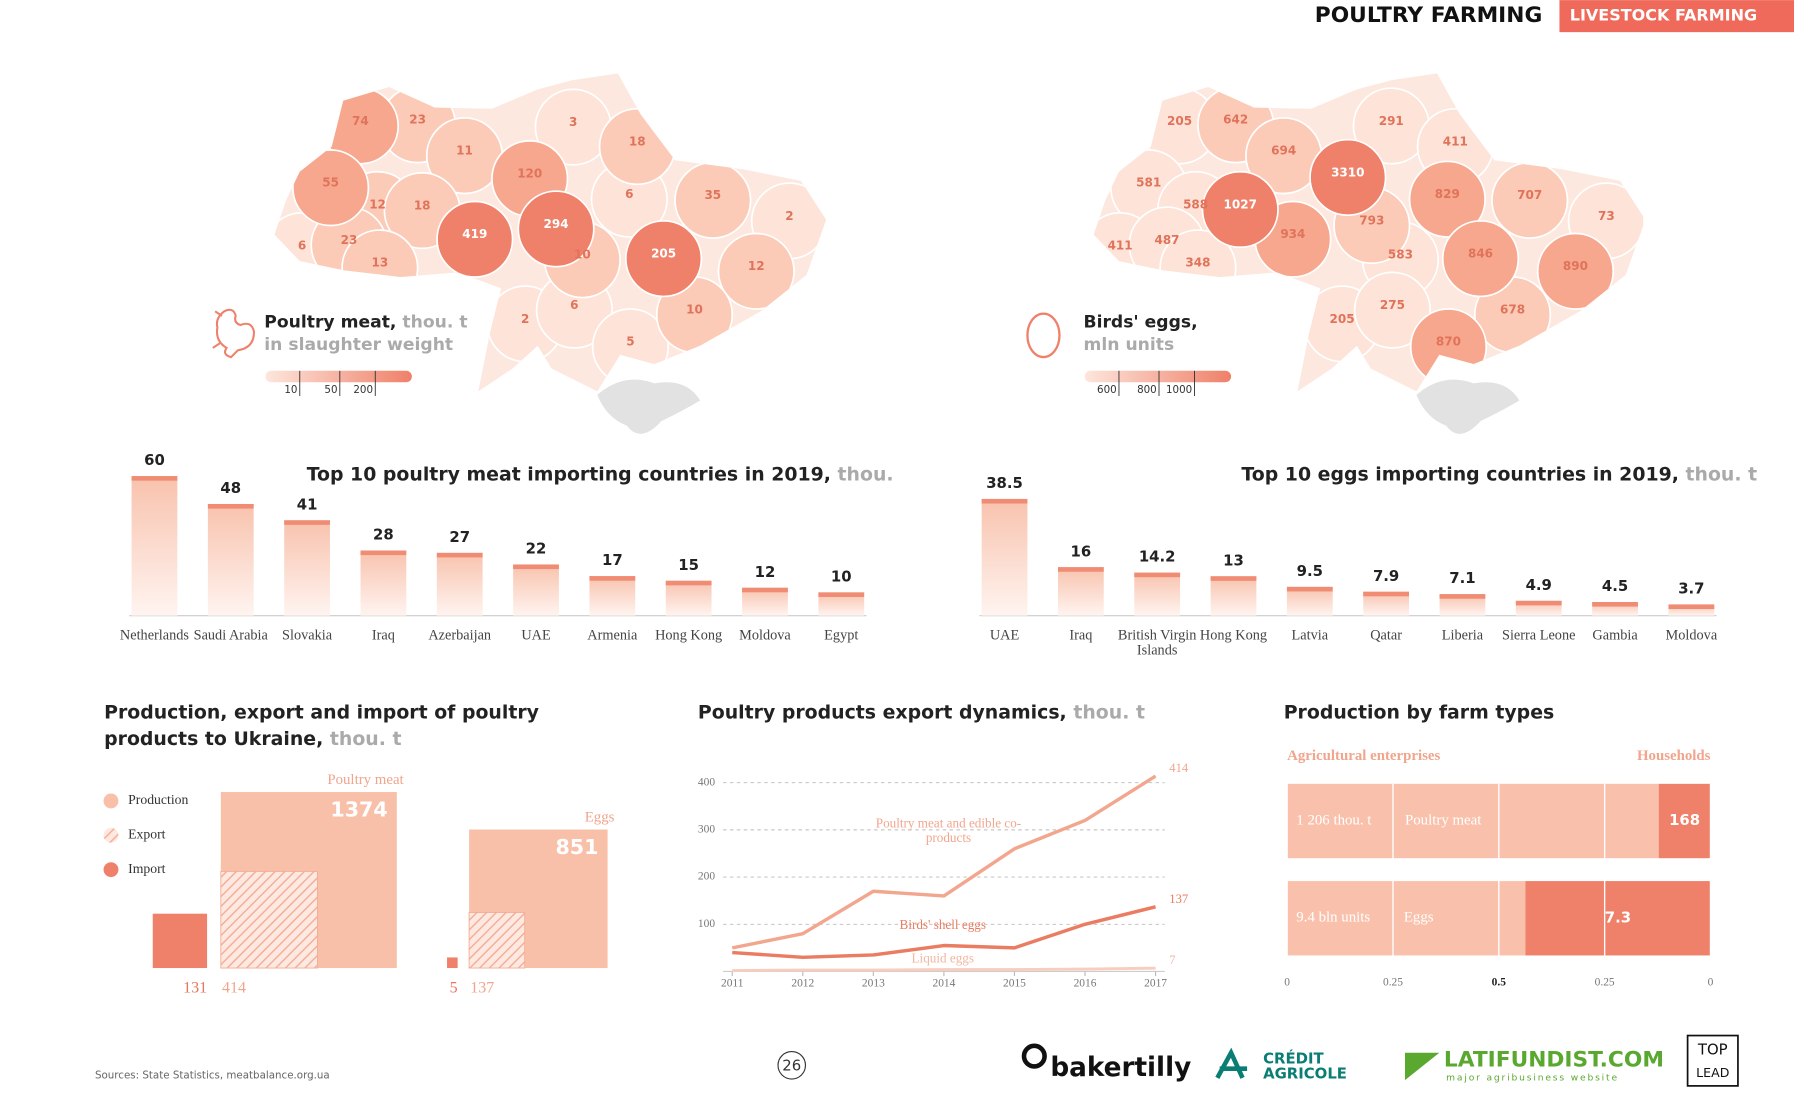 The height and width of the screenshot is (1094, 1794). I want to click on category-label: Iraq, so click(383, 636).